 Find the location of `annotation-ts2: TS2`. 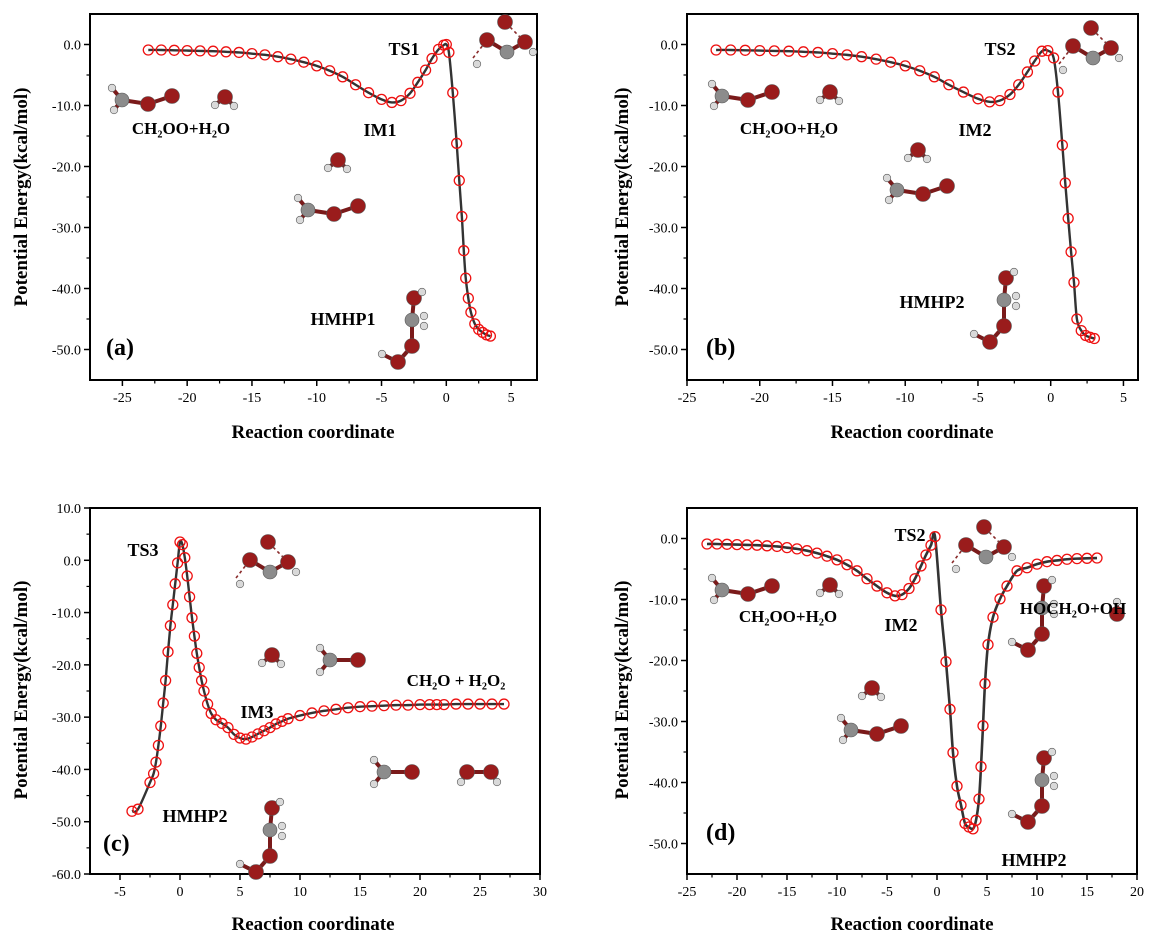

annotation-ts2: TS2 is located at coordinates (909, 535).